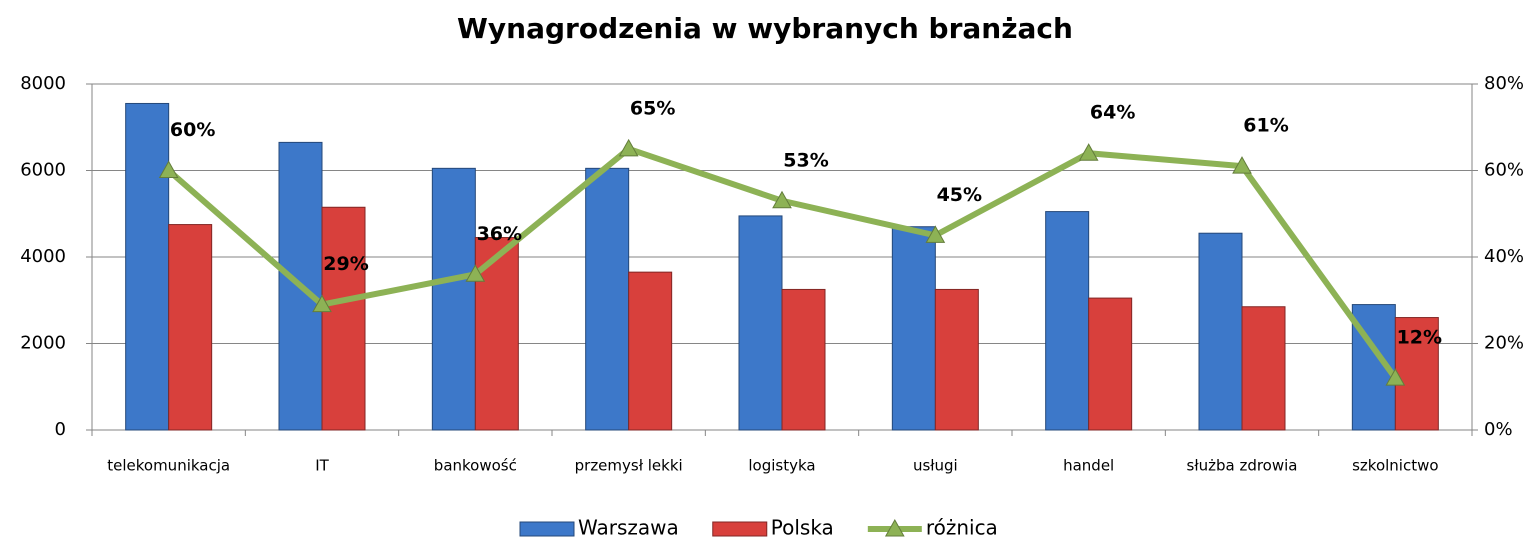 Image resolution: width=1530 pixels, height=542 pixels. I want to click on legend-label: różnica, so click(962, 528).